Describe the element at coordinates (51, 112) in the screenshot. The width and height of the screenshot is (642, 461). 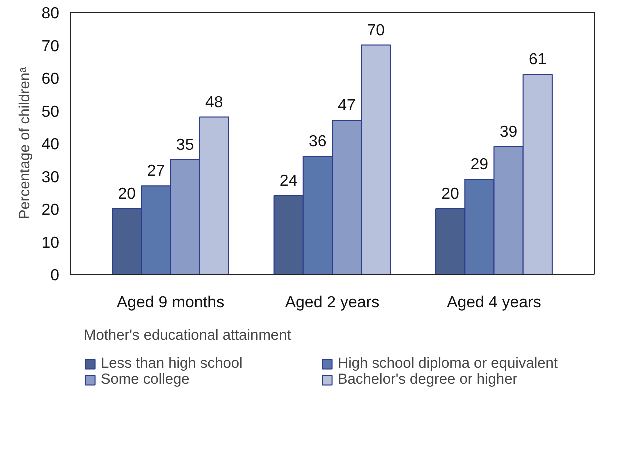
I see `y-tick-label: 50` at that location.